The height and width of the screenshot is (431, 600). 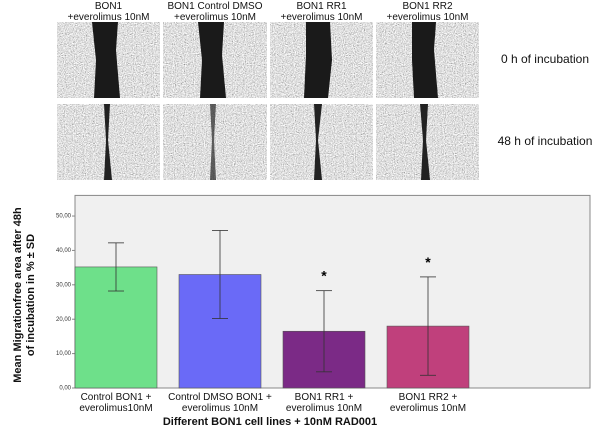 What do you see at coordinates (220, 403) in the screenshot?
I see `x-tick-label: Control DMSO BON1 + everolimus 10nM` at bounding box center [220, 403].